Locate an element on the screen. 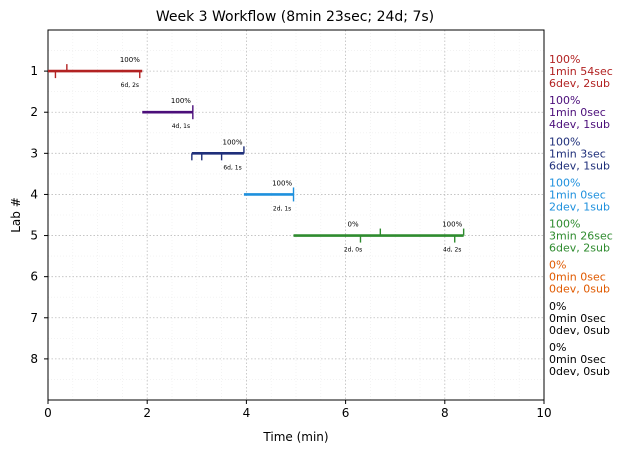 This screenshot has width=623, height=453. lab-7-summary-line: 0dev, 0sub is located at coordinates (579, 330).